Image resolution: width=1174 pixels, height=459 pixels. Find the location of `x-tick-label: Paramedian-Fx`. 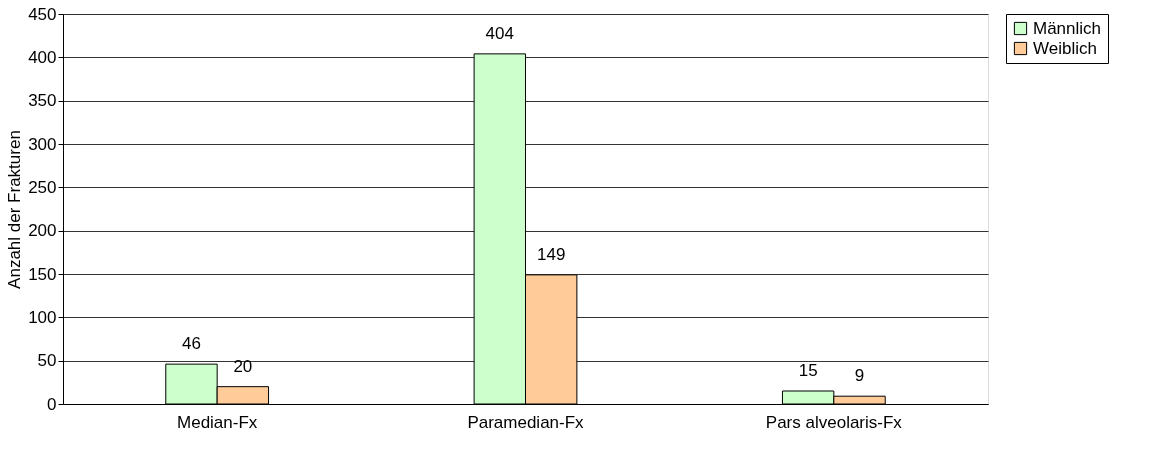

x-tick-label: Paramedian-Fx is located at coordinates (526, 422).